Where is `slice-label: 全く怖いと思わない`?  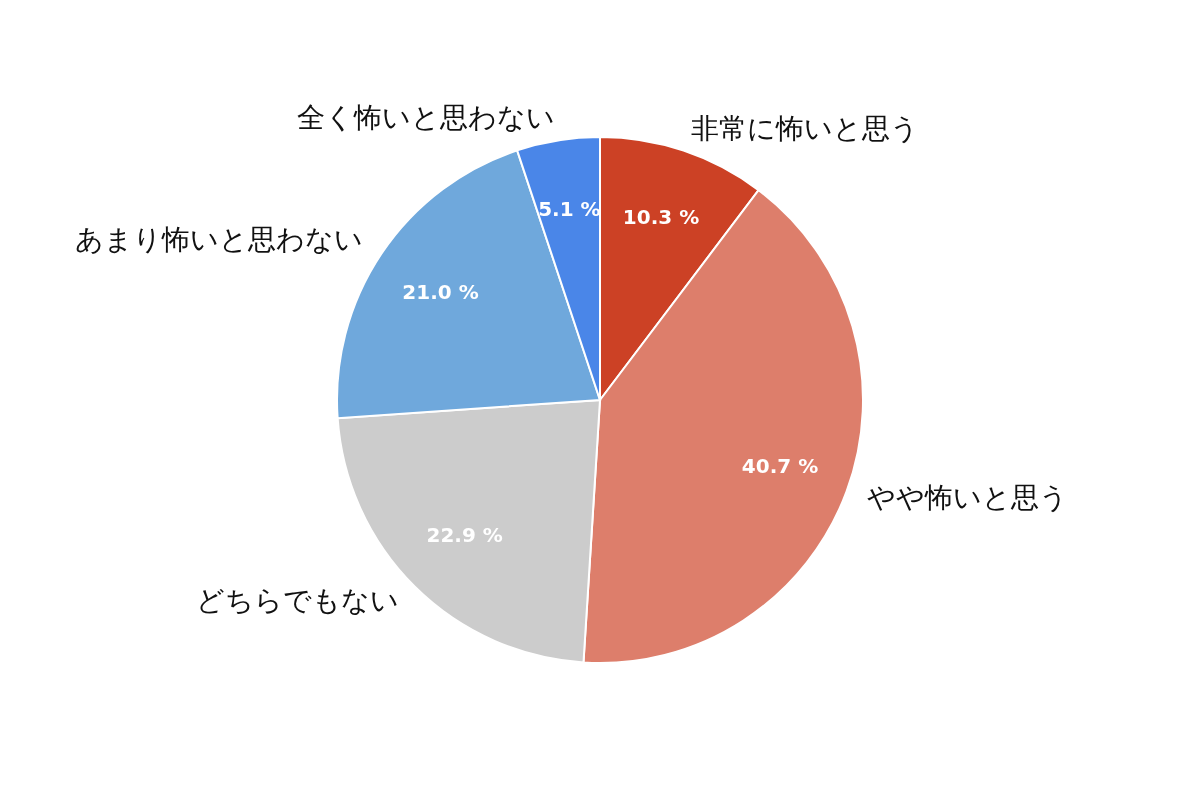 slice-label: 全く怖いと思わない is located at coordinates (425, 117).